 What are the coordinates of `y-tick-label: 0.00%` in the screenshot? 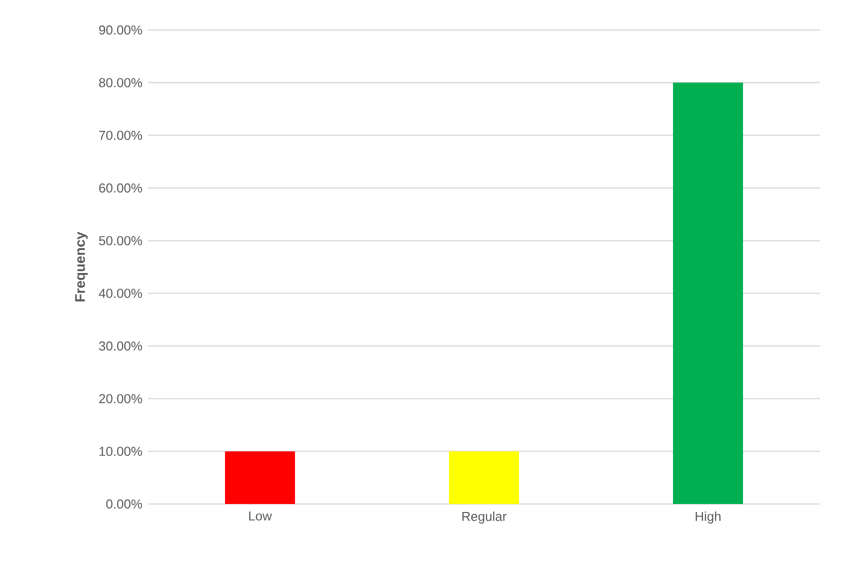 It's located at (124, 504).